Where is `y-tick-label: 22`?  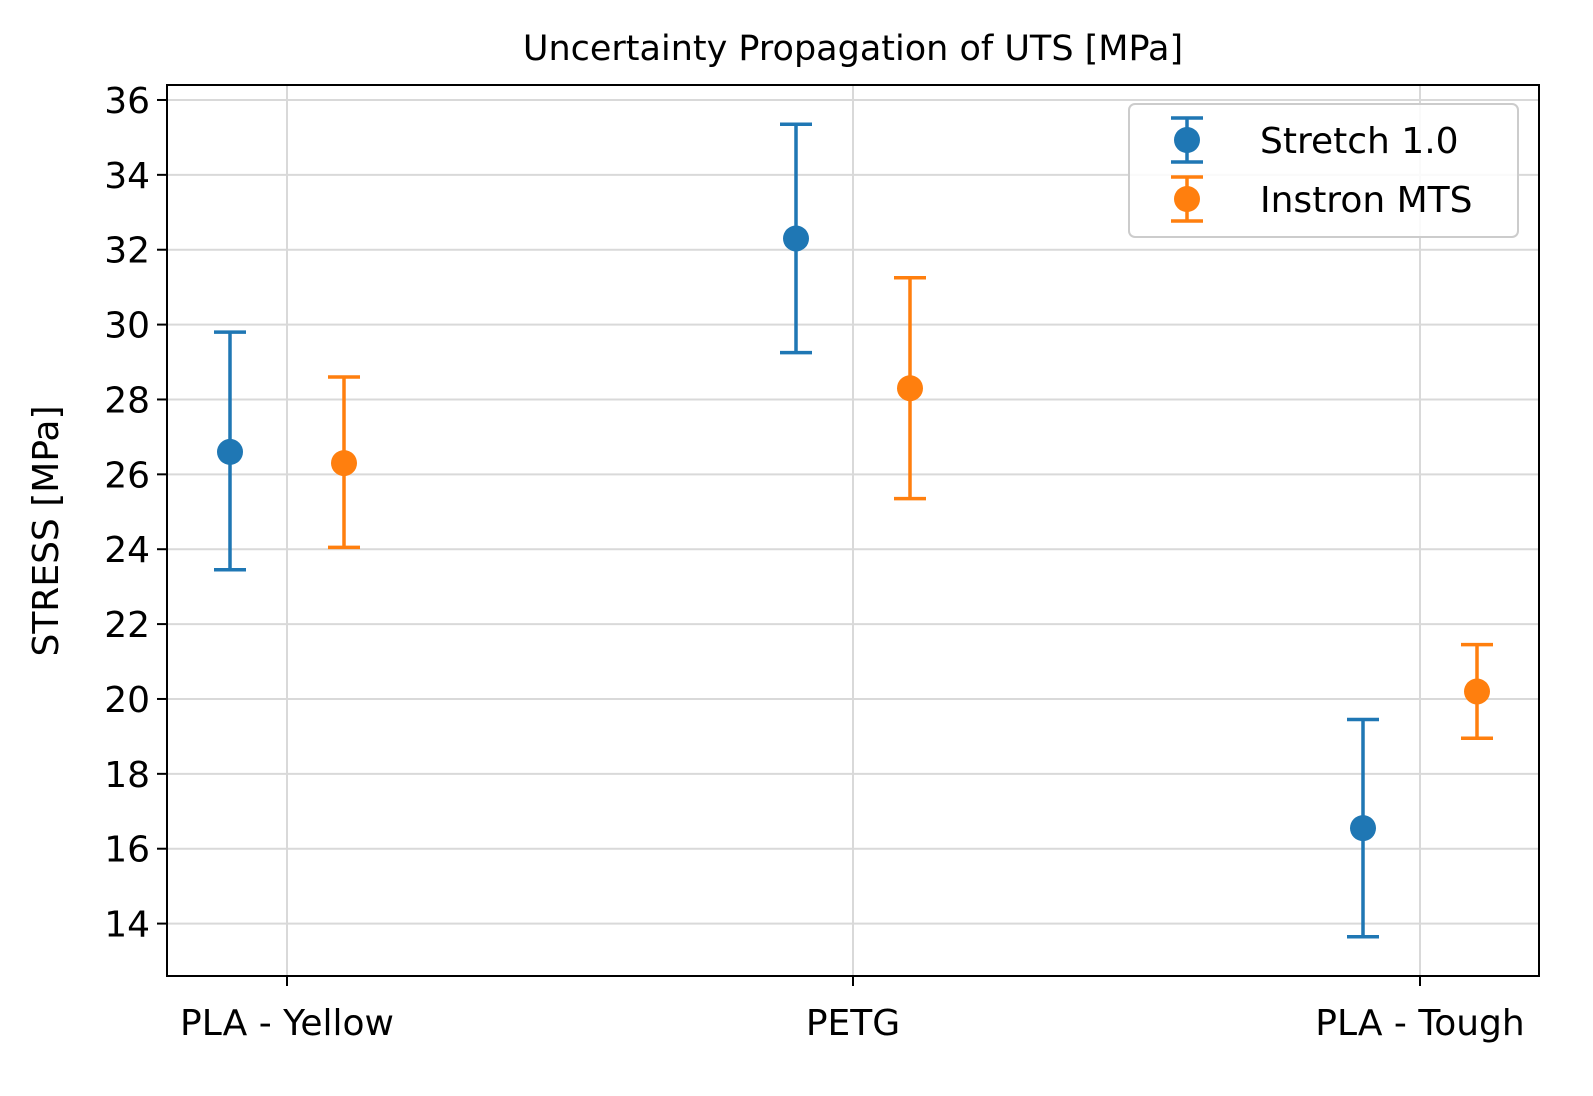
y-tick-label: 22 is located at coordinates (127, 625).